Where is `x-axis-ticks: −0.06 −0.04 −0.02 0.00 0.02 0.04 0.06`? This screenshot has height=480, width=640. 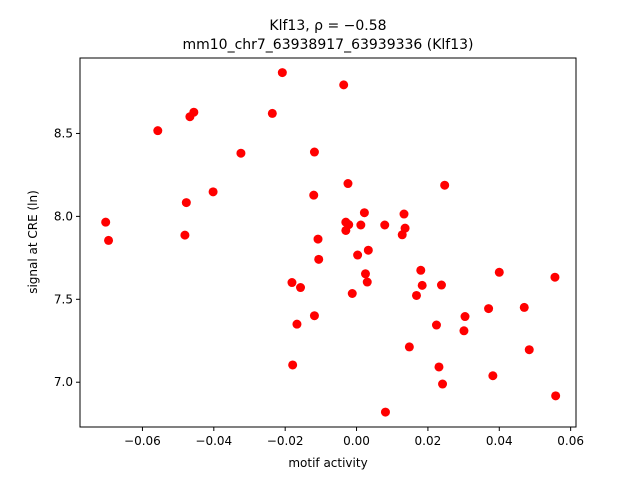 x-axis-ticks: −0.06 −0.04 −0.02 0.00 0.02 0.04 0.06 is located at coordinates (354, 437).